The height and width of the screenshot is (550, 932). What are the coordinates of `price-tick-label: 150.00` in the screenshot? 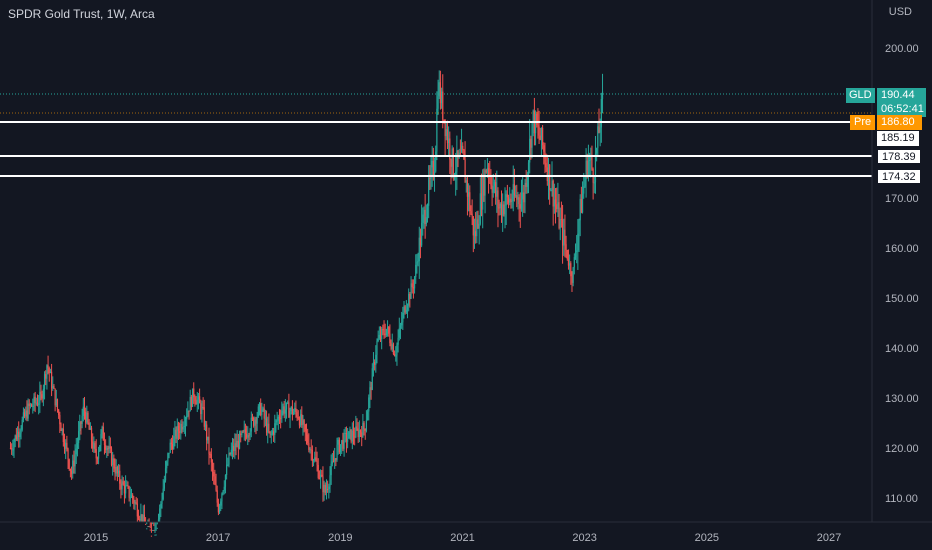 It's located at (902, 299).